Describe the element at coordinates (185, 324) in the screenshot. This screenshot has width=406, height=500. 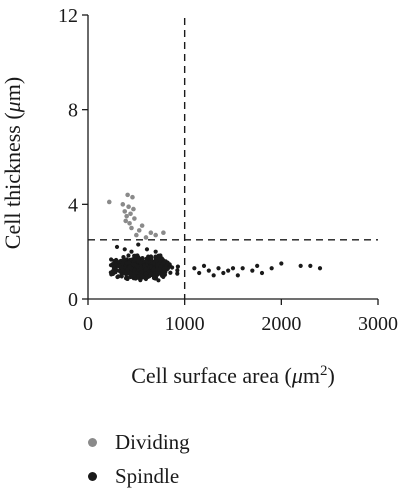
I see `x-tick-label: 1000` at that location.